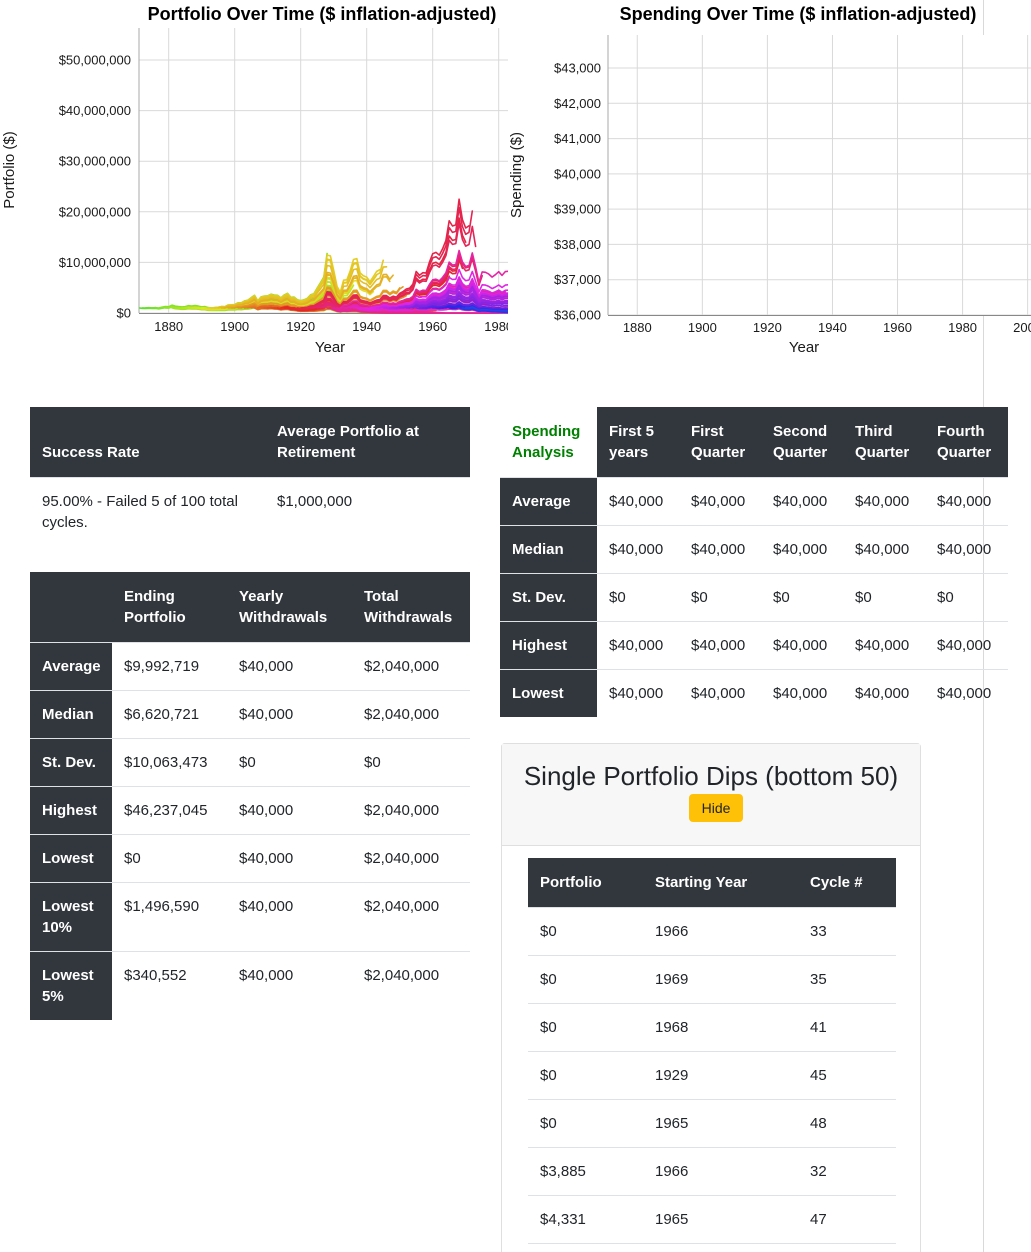 The height and width of the screenshot is (1252, 1031). Describe the element at coordinates (162, 714) in the screenshot. I see `cell: $6,620,721` at that location.